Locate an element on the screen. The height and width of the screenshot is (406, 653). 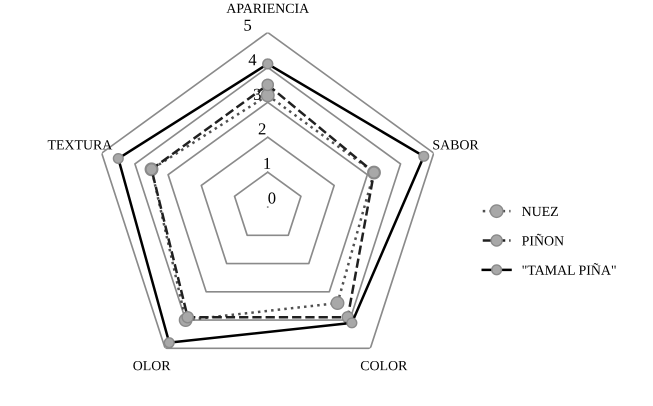
legend-label: PIÑON is located at coordinates (543, 240).